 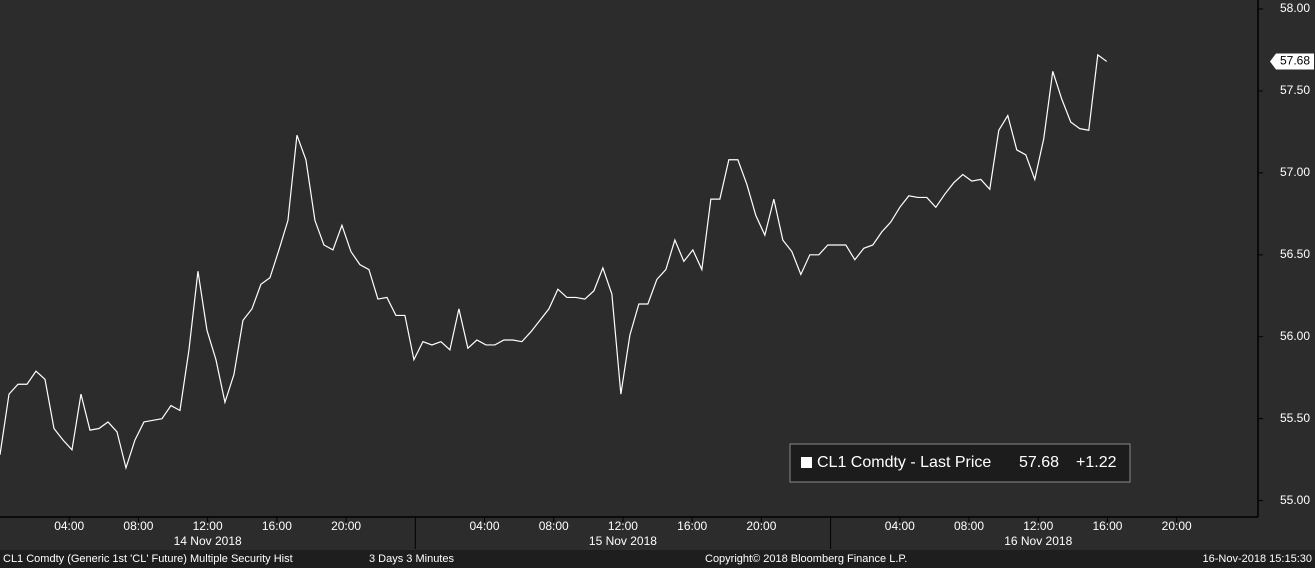 What do you see at coordinates (411, 559) in the screenshot?
I see `footer-period: 3 Days 3 Minutes` at bounding box center [411, 559].